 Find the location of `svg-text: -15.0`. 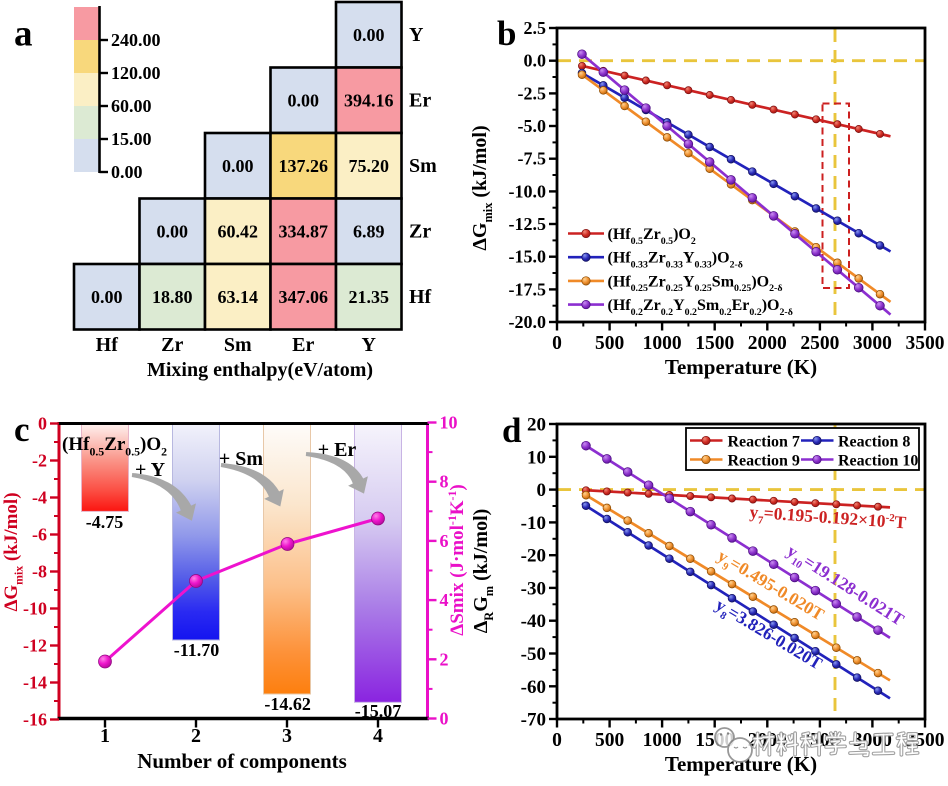

svg-text: -15.0 is located at coordinates (528, 257).